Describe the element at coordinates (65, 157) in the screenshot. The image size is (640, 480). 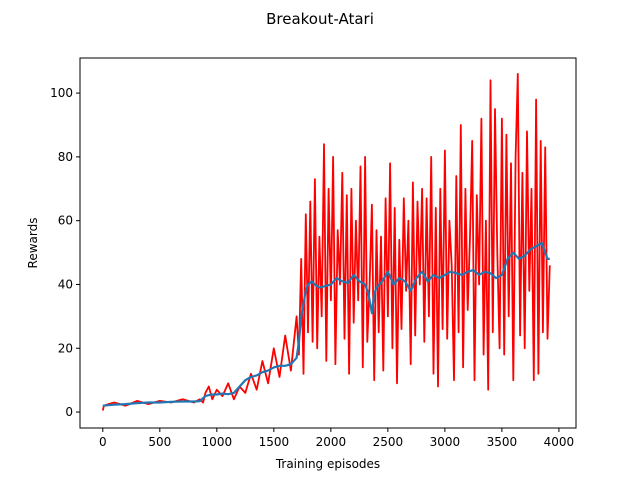
I see `y-tick-label: 80` at that location.